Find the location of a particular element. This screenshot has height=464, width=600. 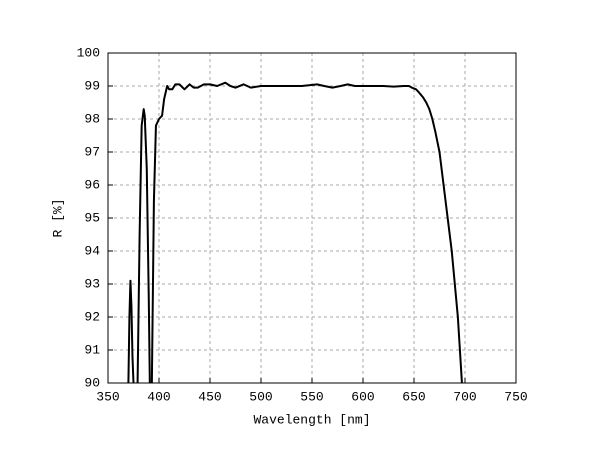

x-tick-label: 650 is located at coordinates (413, 396).